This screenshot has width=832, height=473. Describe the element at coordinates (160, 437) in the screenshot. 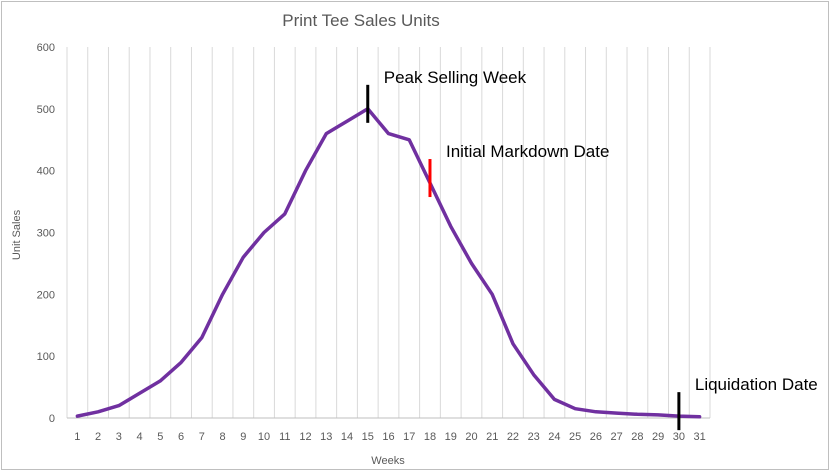

I see `x-tick-label: 5` at that location.